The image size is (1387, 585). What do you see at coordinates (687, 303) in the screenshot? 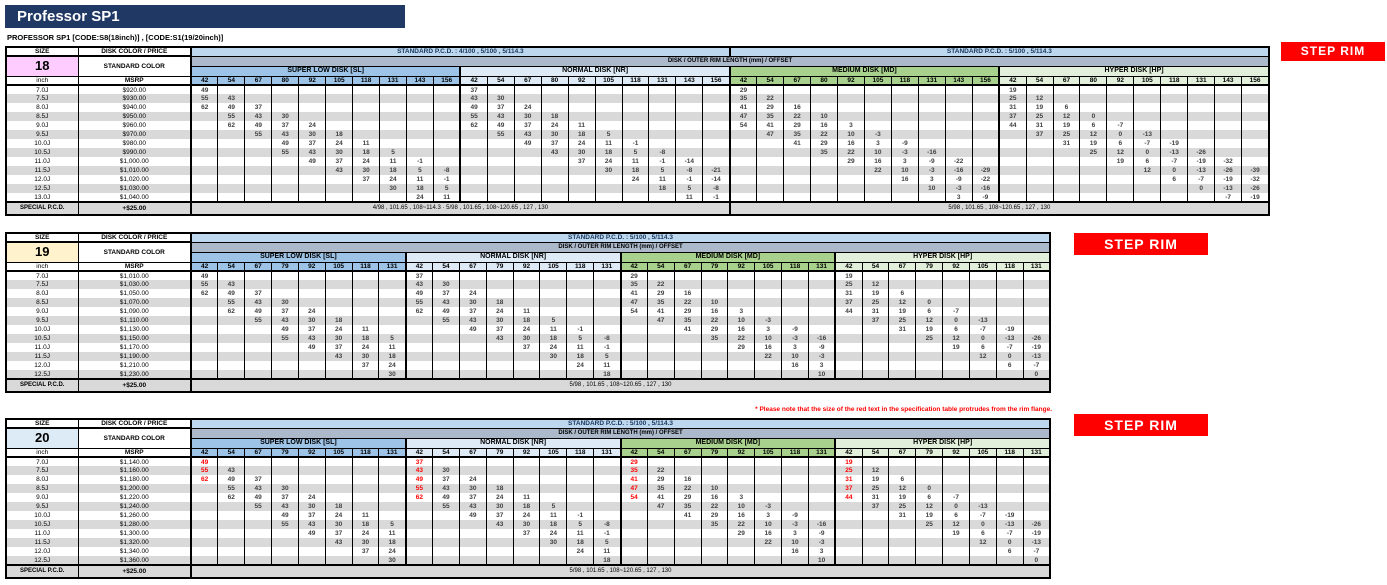
I see `offset-value: 22` at bounding box center [687, 303].